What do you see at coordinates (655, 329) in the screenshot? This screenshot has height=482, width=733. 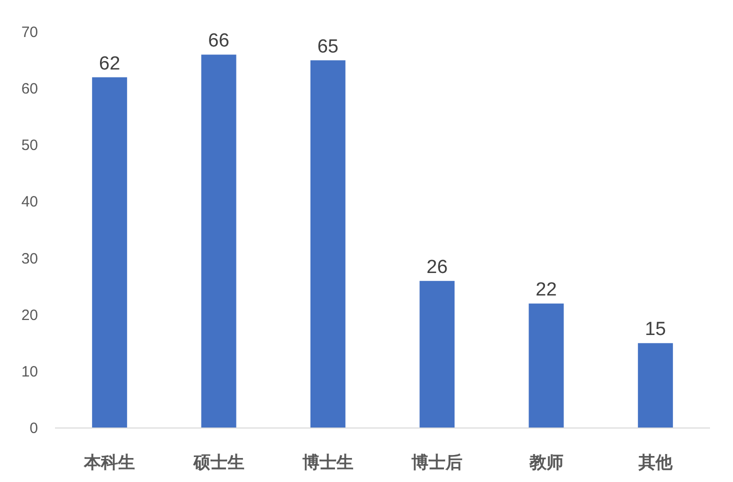 I see `data-label: 15` at bounding box center [655, 329].